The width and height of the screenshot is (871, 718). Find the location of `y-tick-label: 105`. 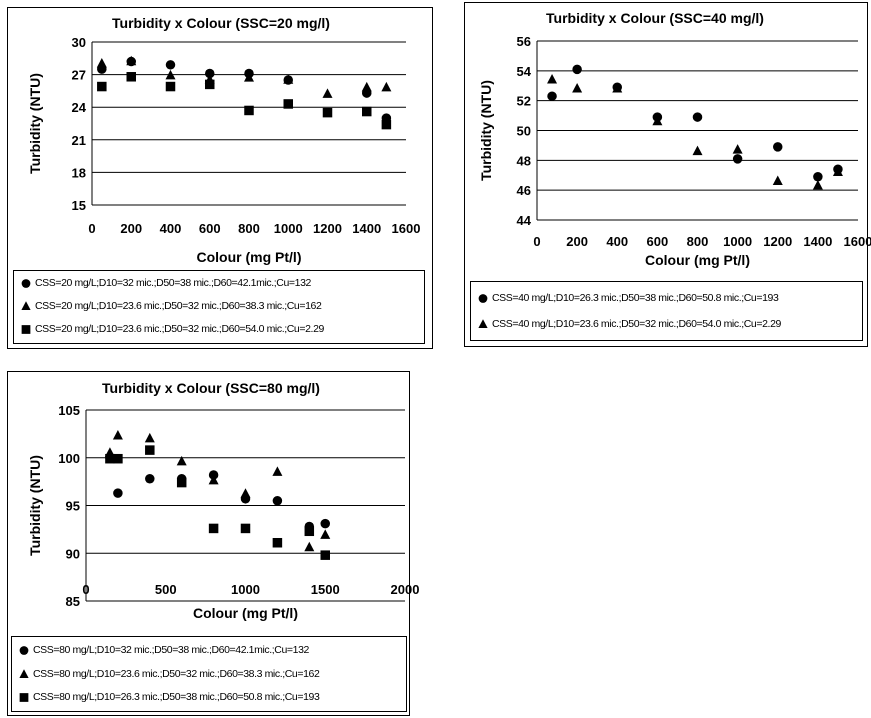

y-tick-label: 105 is located at coordinates (69, 410).